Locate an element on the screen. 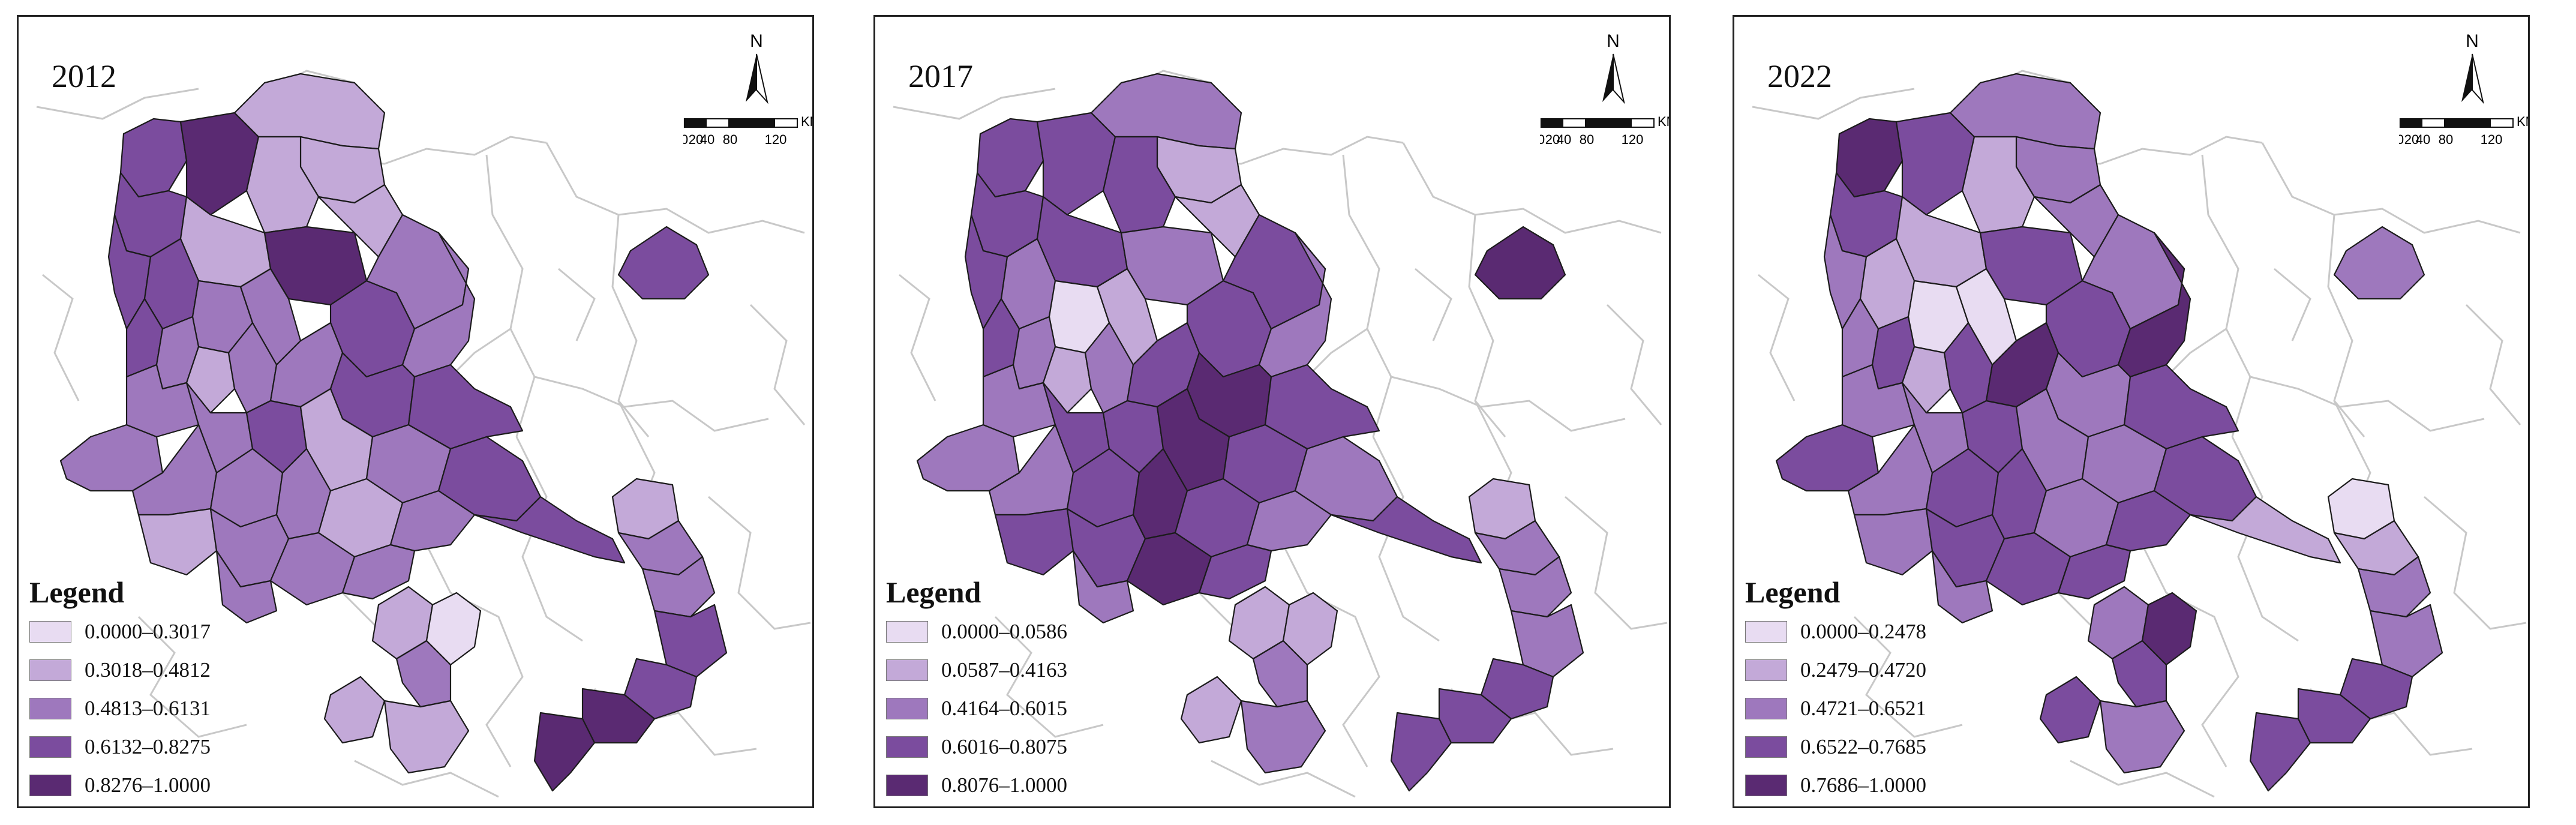  legend-label: 0.7686–1.0000 is located at coordinates (1863, 785).